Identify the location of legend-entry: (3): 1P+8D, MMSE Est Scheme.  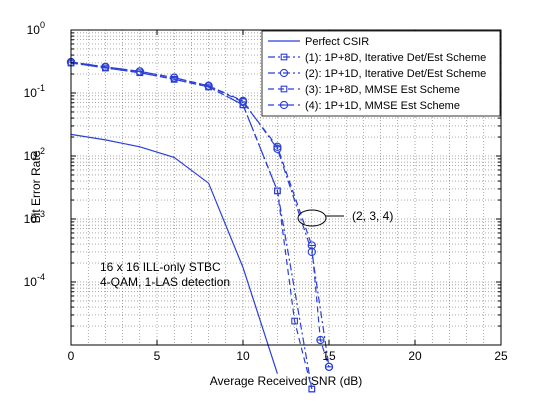
(364, 90).